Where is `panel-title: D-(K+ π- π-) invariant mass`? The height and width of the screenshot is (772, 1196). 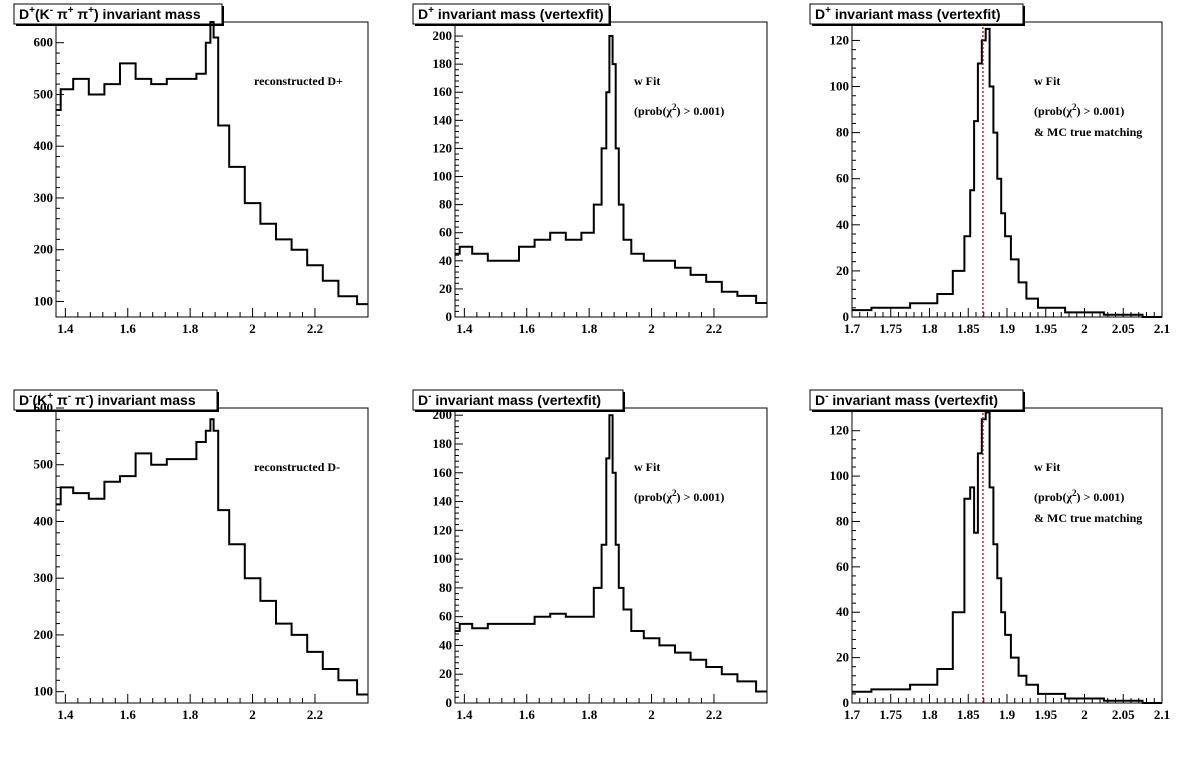 panel-title: D-(K+ π- π-) invariant mass is located at coordinates (107, 399).